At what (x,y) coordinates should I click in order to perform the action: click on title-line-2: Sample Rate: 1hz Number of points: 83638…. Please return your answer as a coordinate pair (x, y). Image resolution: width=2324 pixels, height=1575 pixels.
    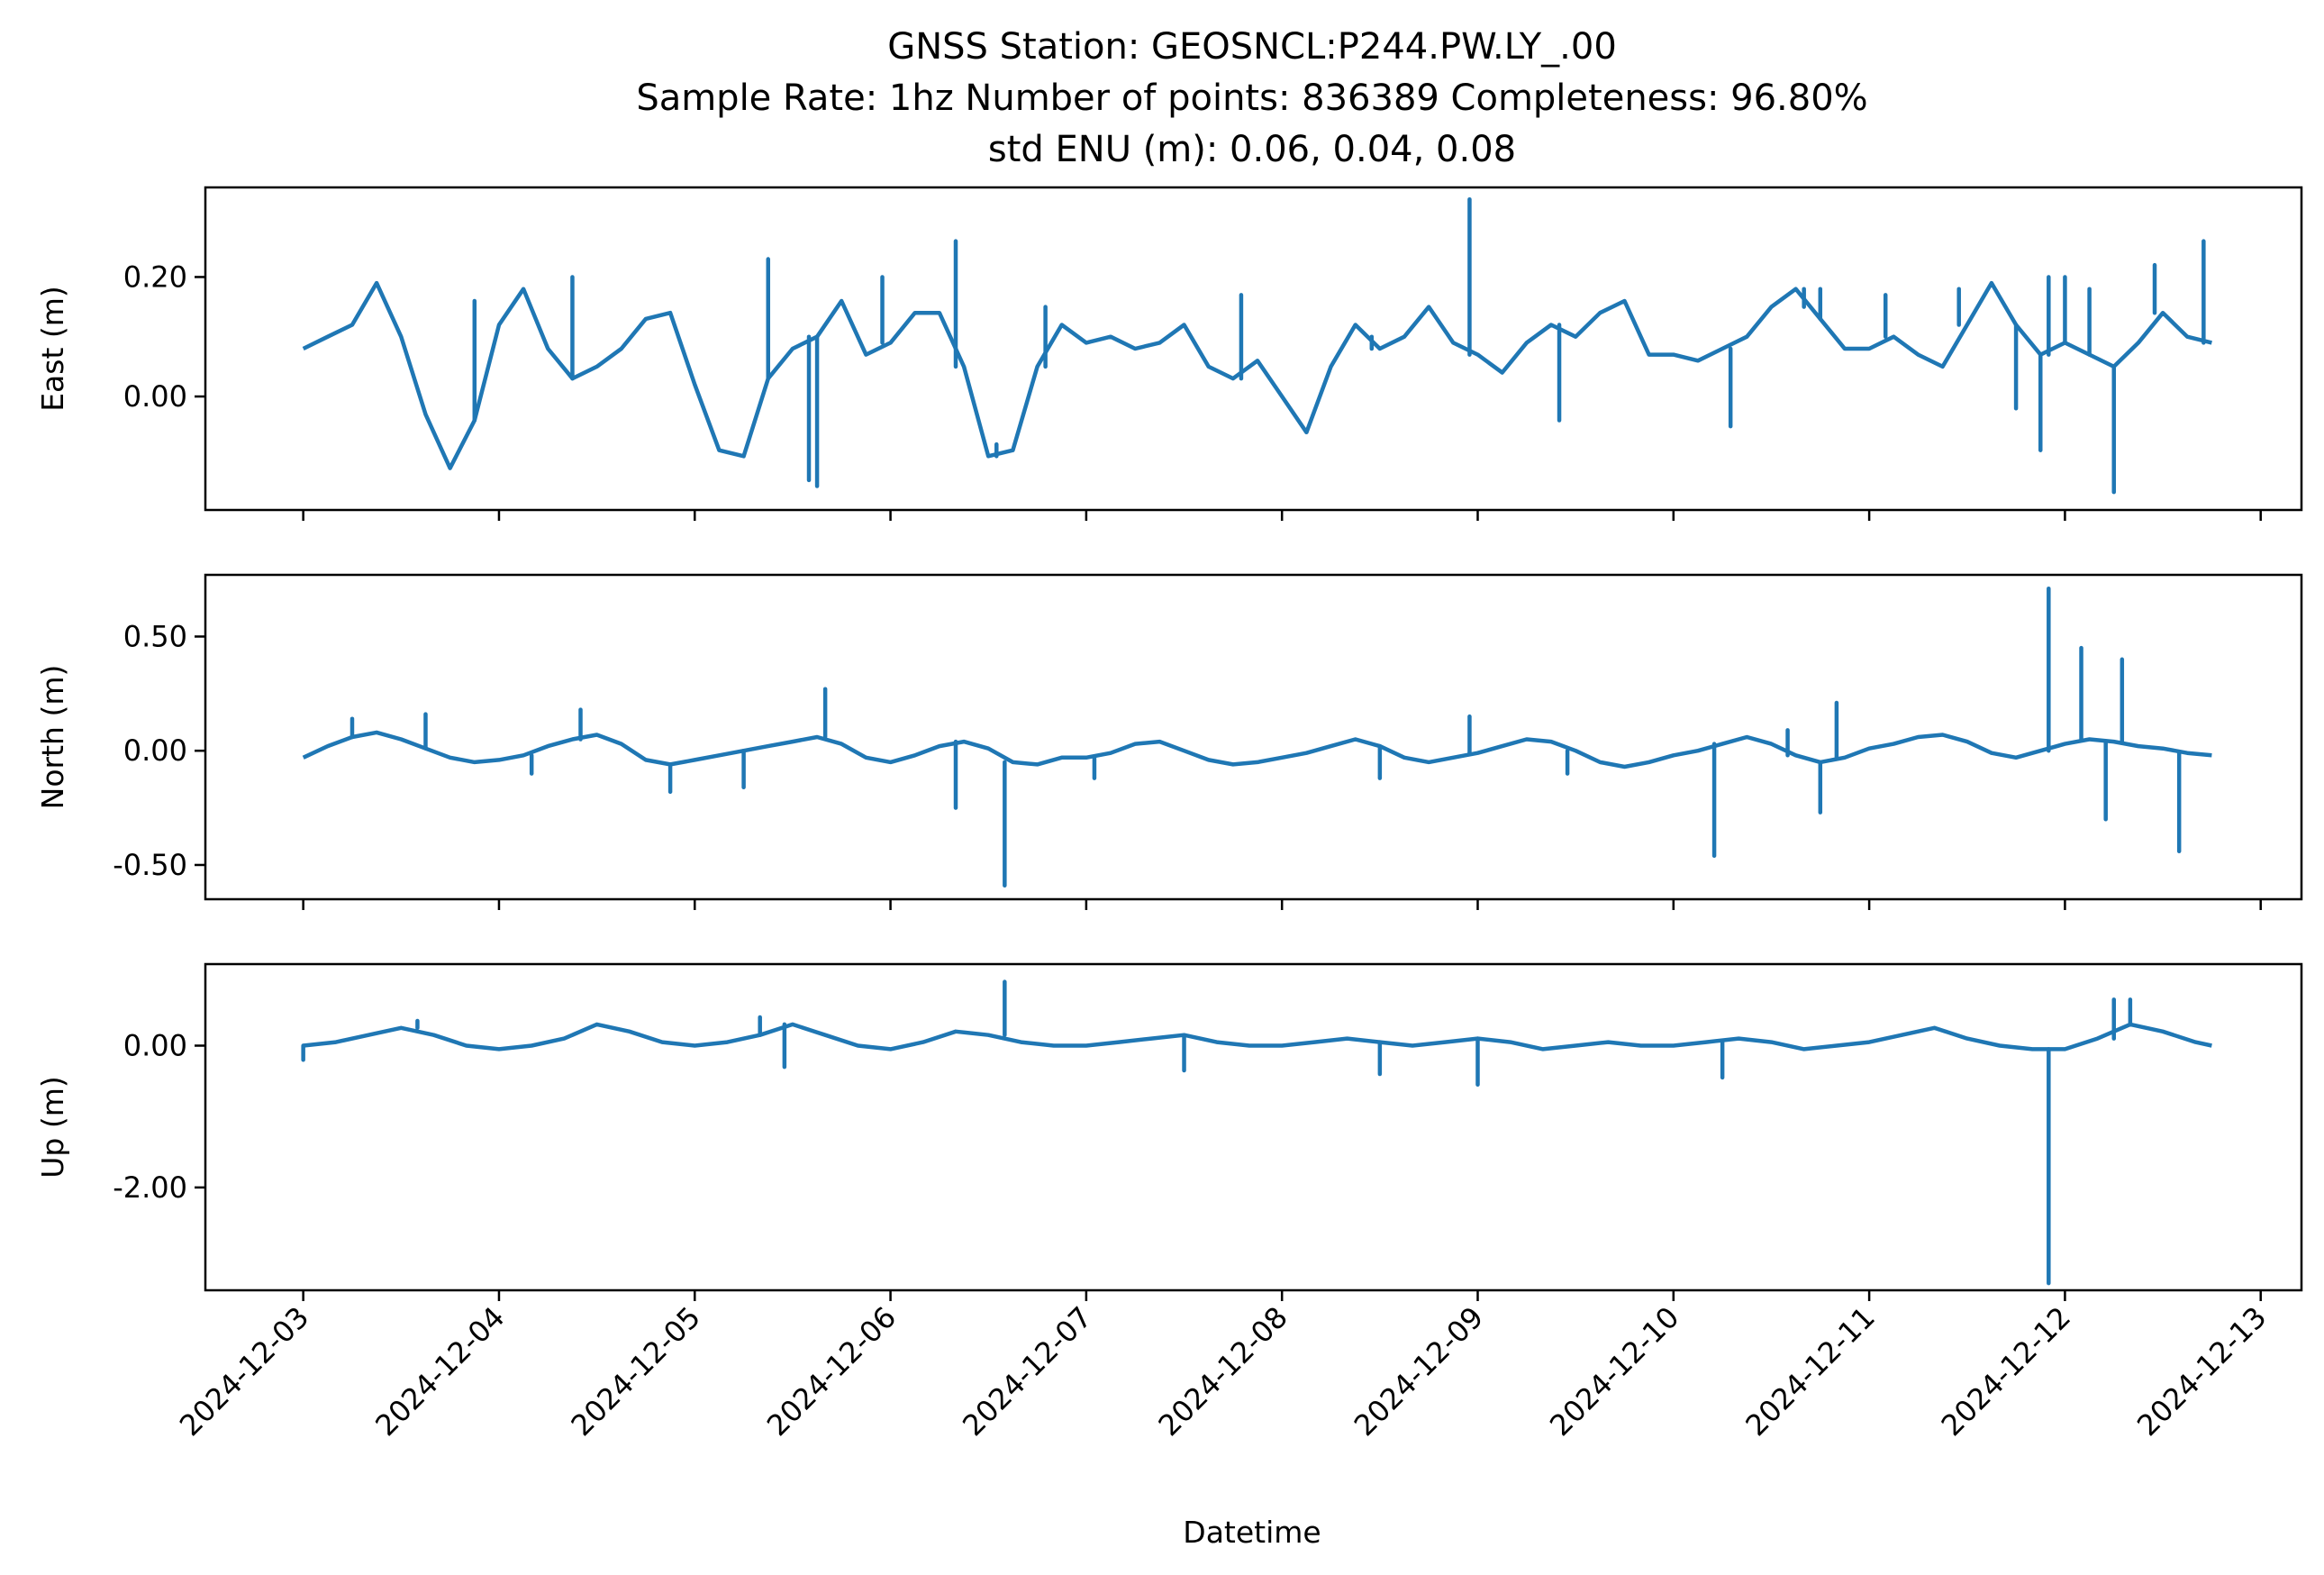
    Looking at the image, I should click on (1252, 98).